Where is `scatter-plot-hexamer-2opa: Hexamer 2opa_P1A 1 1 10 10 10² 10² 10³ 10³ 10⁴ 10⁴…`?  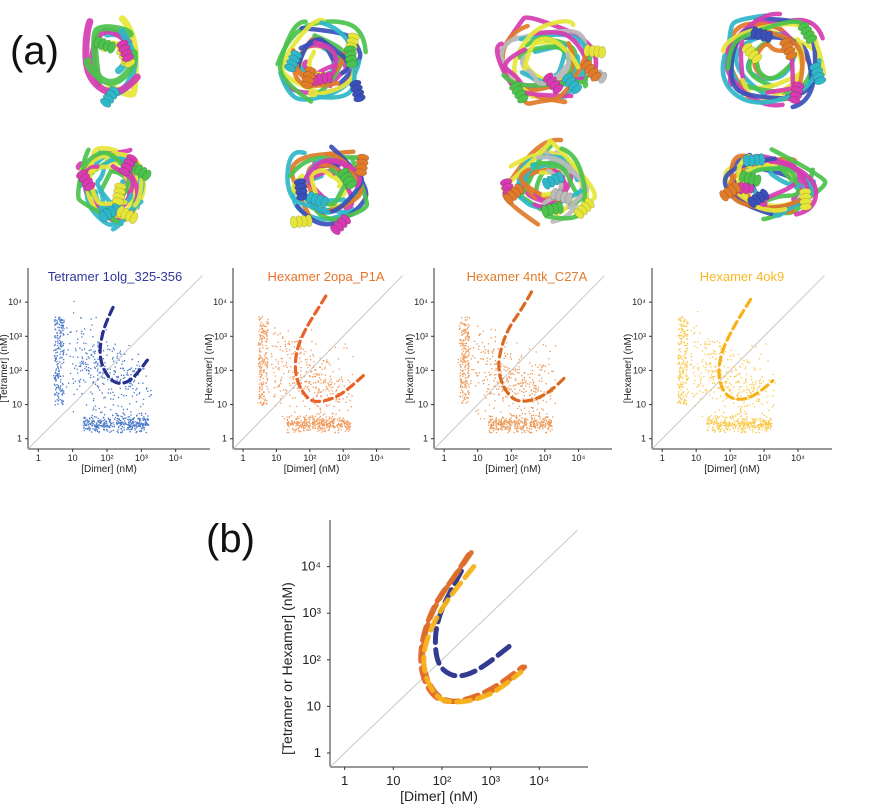 scatter-plot-hexamer-2opa: Hexamer 2opa_P1A 1 1 10 10 10² 10² 10³ 10³ 10⁴ 10⁴… is located at coordinates (307, 371).